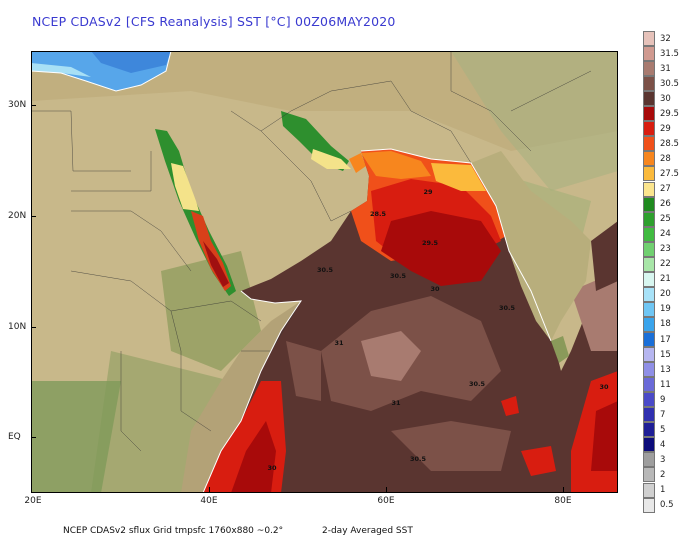  What do you see at coordinates (665, 234) in the screenshot?
I see `colorbar-label: 24` at bounding box center [665, 234].